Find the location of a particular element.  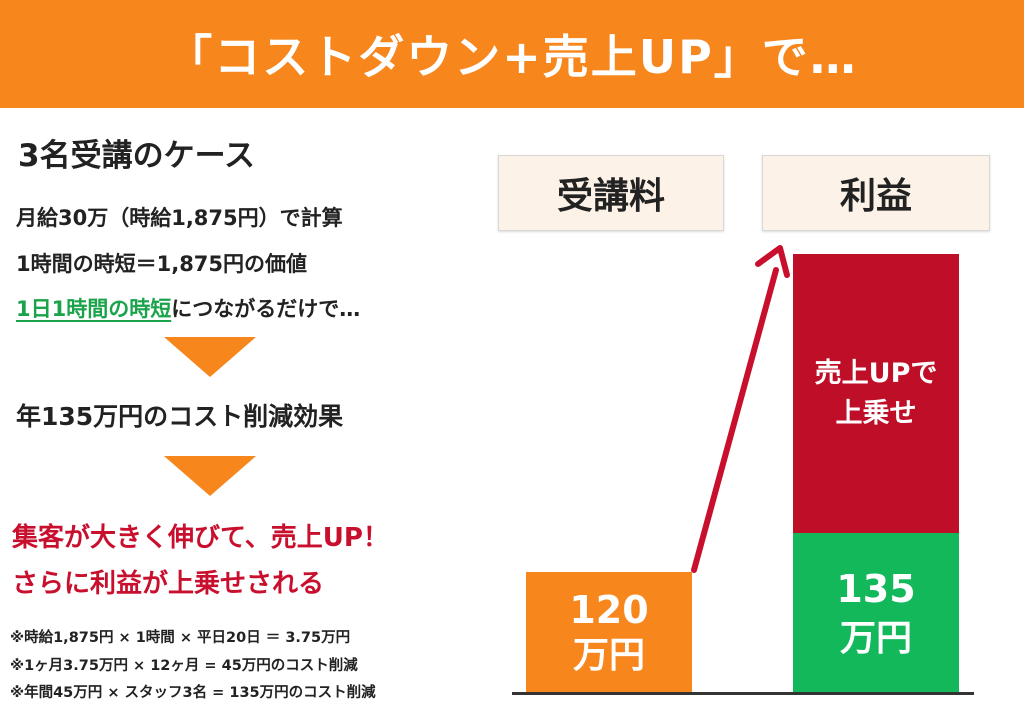

result-line-2: さらに利益が上乗せされる is located at coordinates (168, 584).